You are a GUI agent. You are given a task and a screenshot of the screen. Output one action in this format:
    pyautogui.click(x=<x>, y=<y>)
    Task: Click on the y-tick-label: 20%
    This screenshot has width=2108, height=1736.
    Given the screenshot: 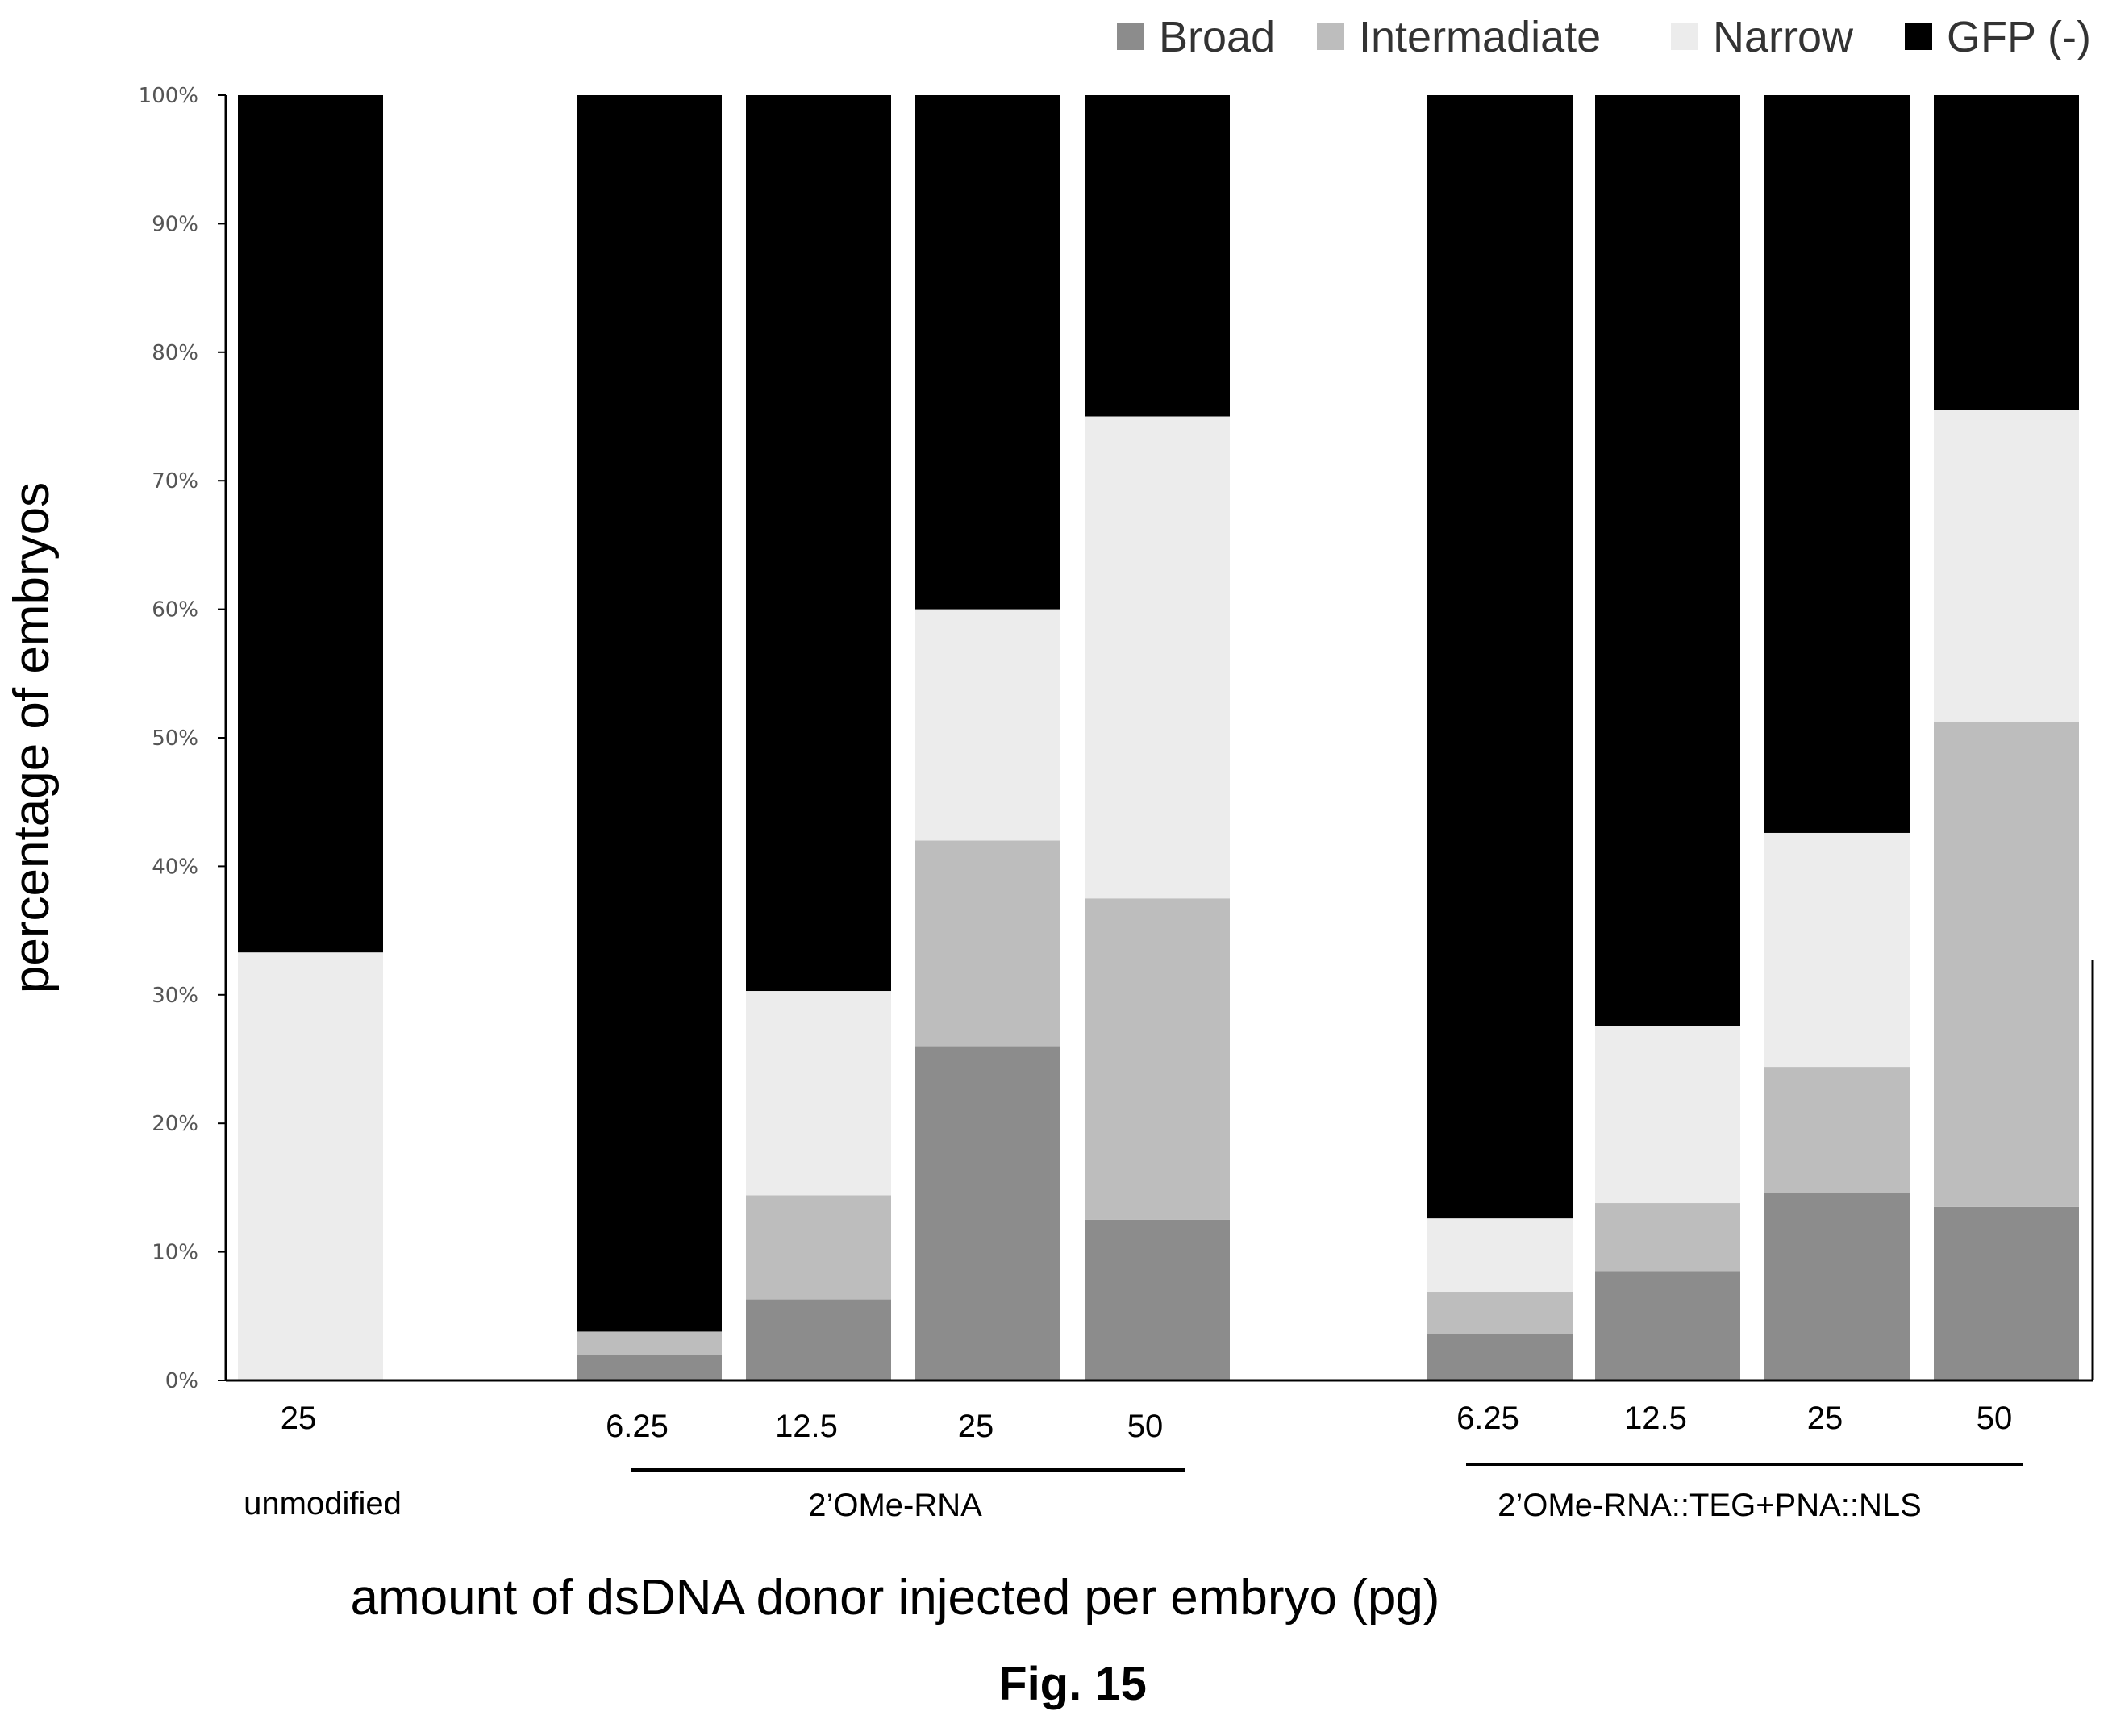 What is the action you would take?
    pyautogui.click(x=175, y=1124)
    